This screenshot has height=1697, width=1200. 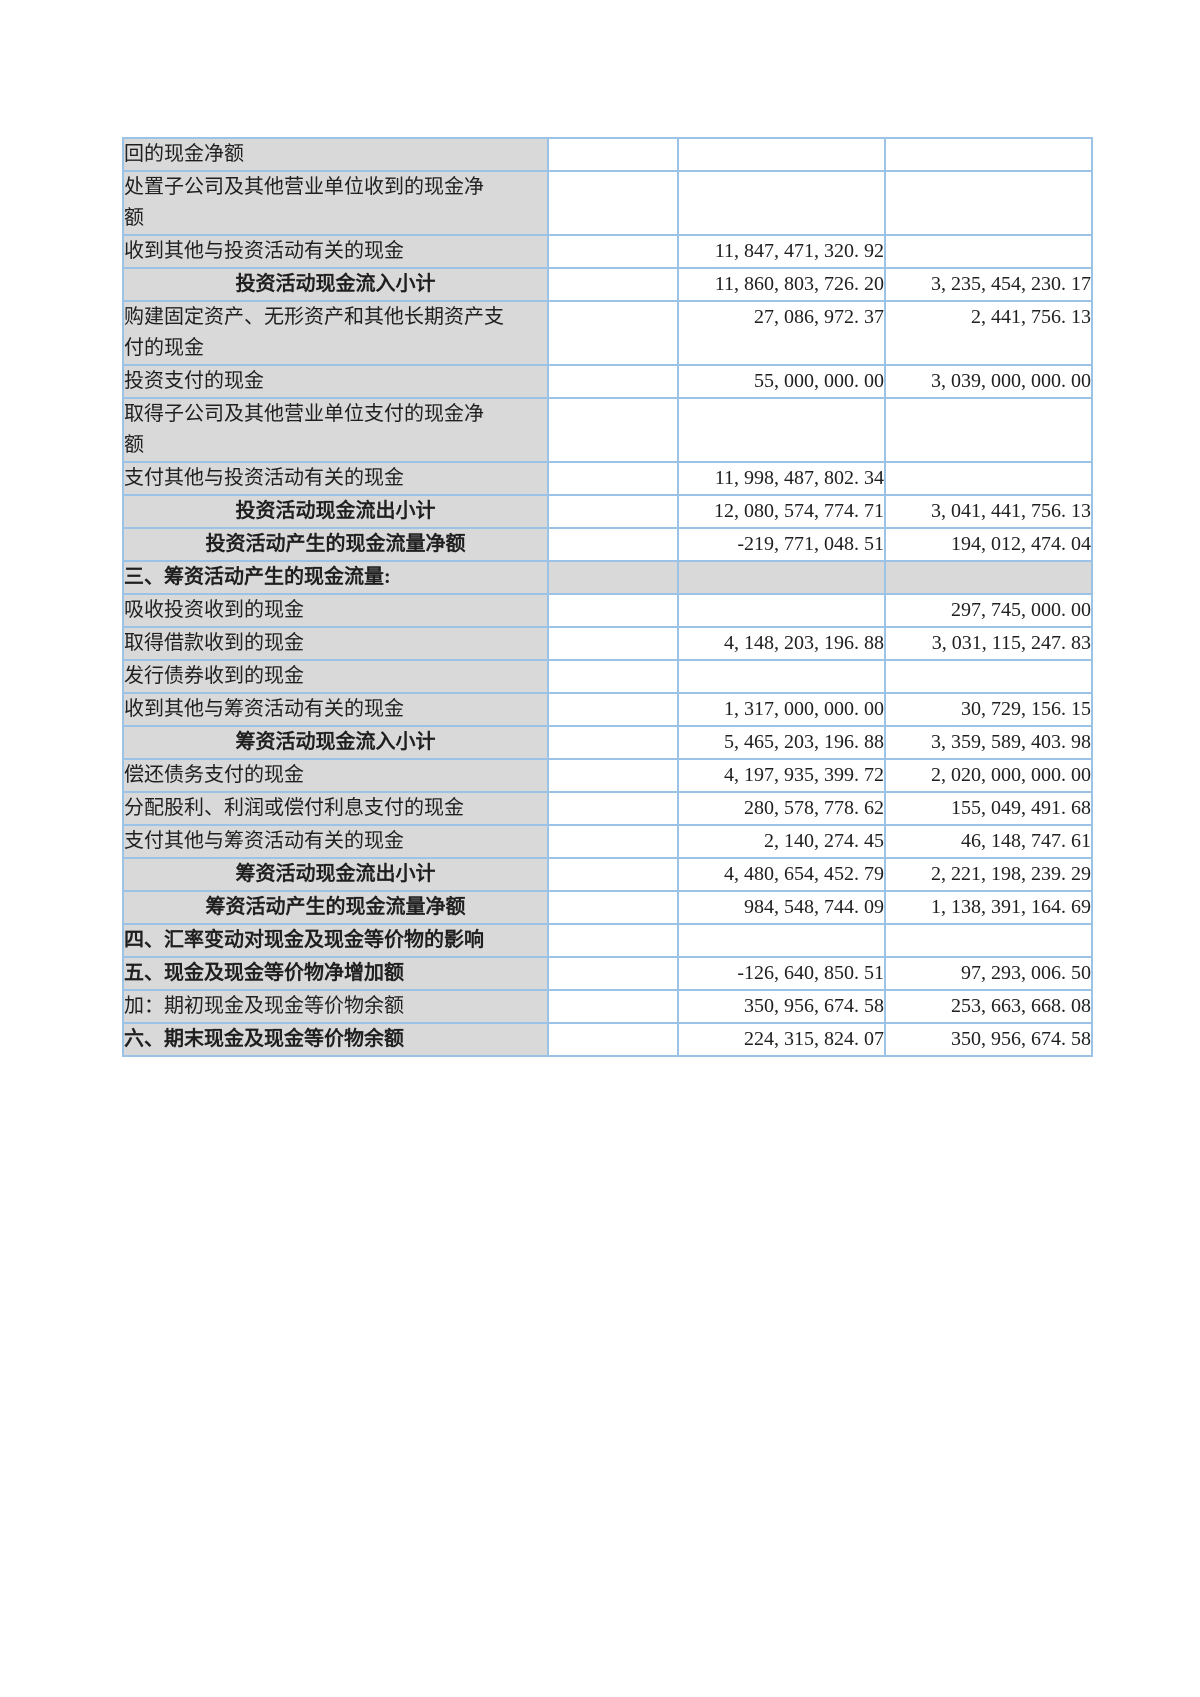 I want to click on current-period-amount-cell: 11, 847, 471, 320. 92, so click(x=781, y=251).